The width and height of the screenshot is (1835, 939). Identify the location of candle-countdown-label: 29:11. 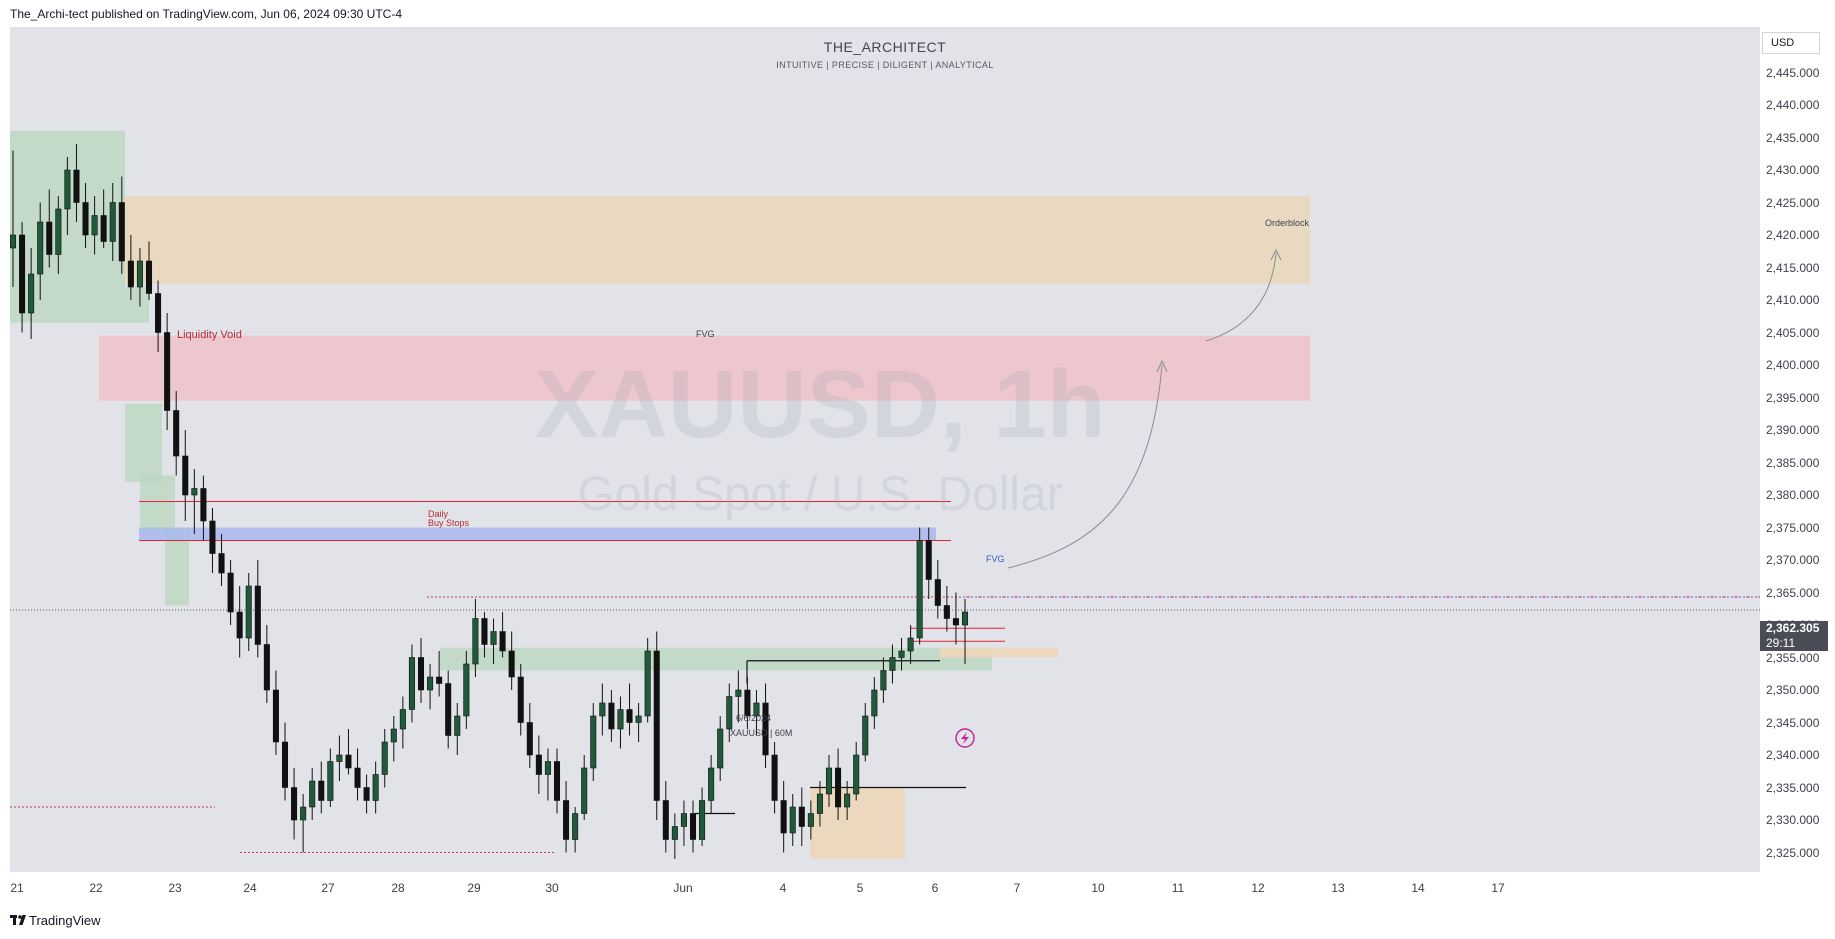
(1794, 643).